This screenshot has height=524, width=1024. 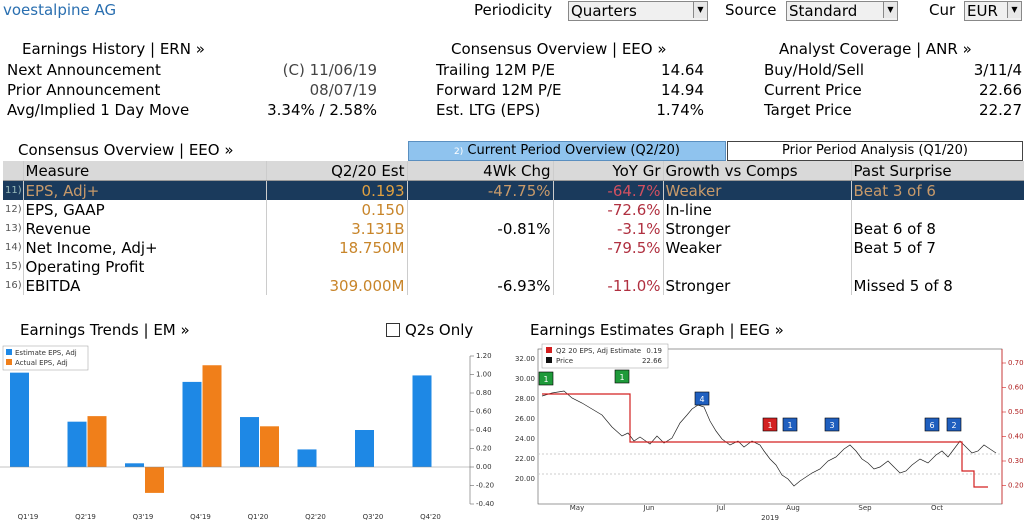 What do you see at coordinates (480, 285) in the screenshot?
I see `chg-cell: -6.93%` at bounding box center [480, 285].